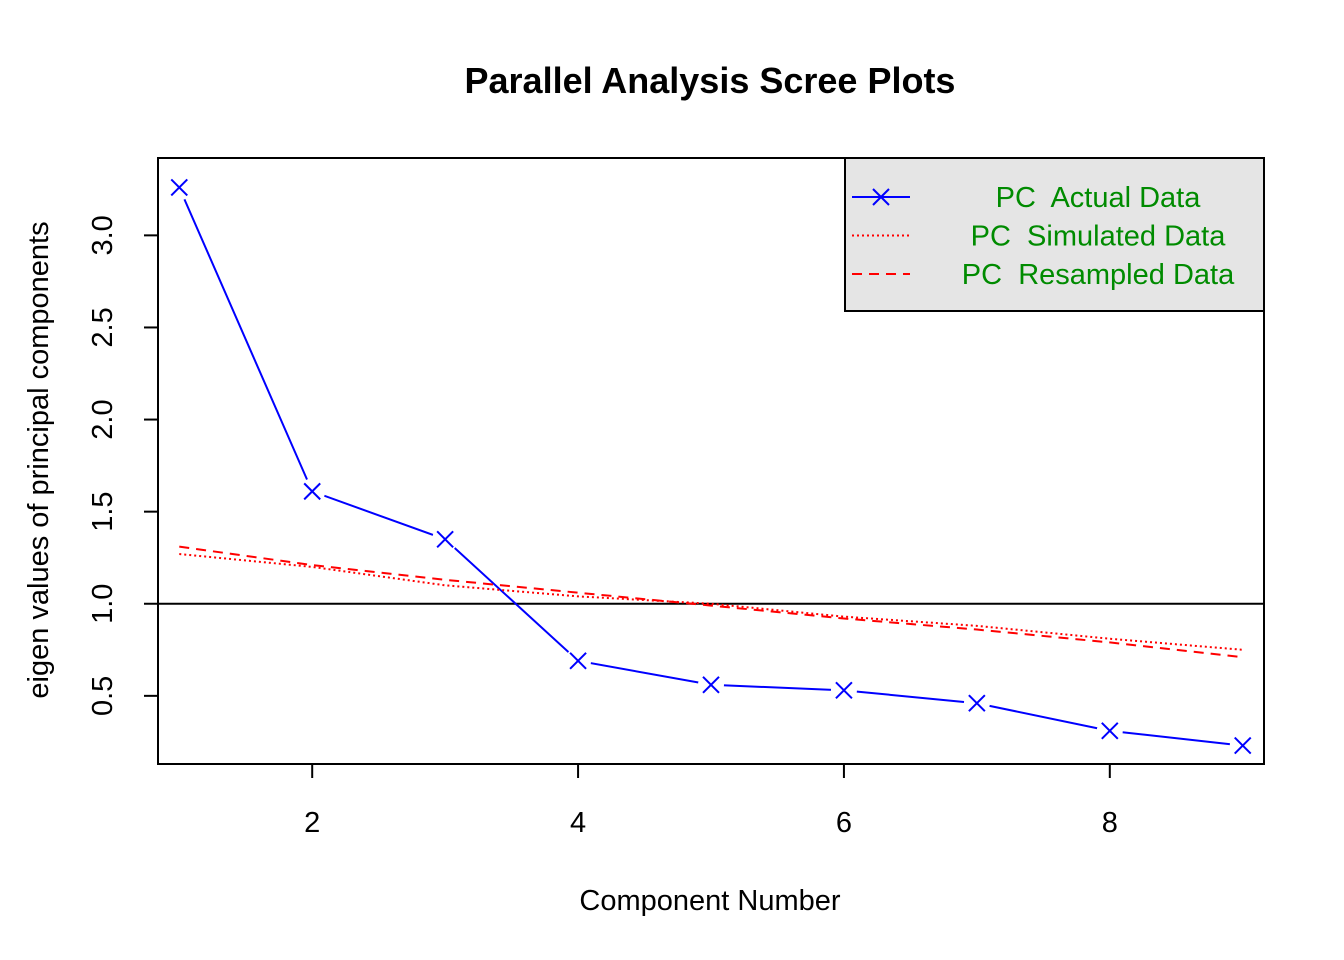 This screenshot has height=960, width=1344. Describe the element at coordinates (103, 696) in the screenshot. I see `y-tick-label-0.5: 0.5` at that location.